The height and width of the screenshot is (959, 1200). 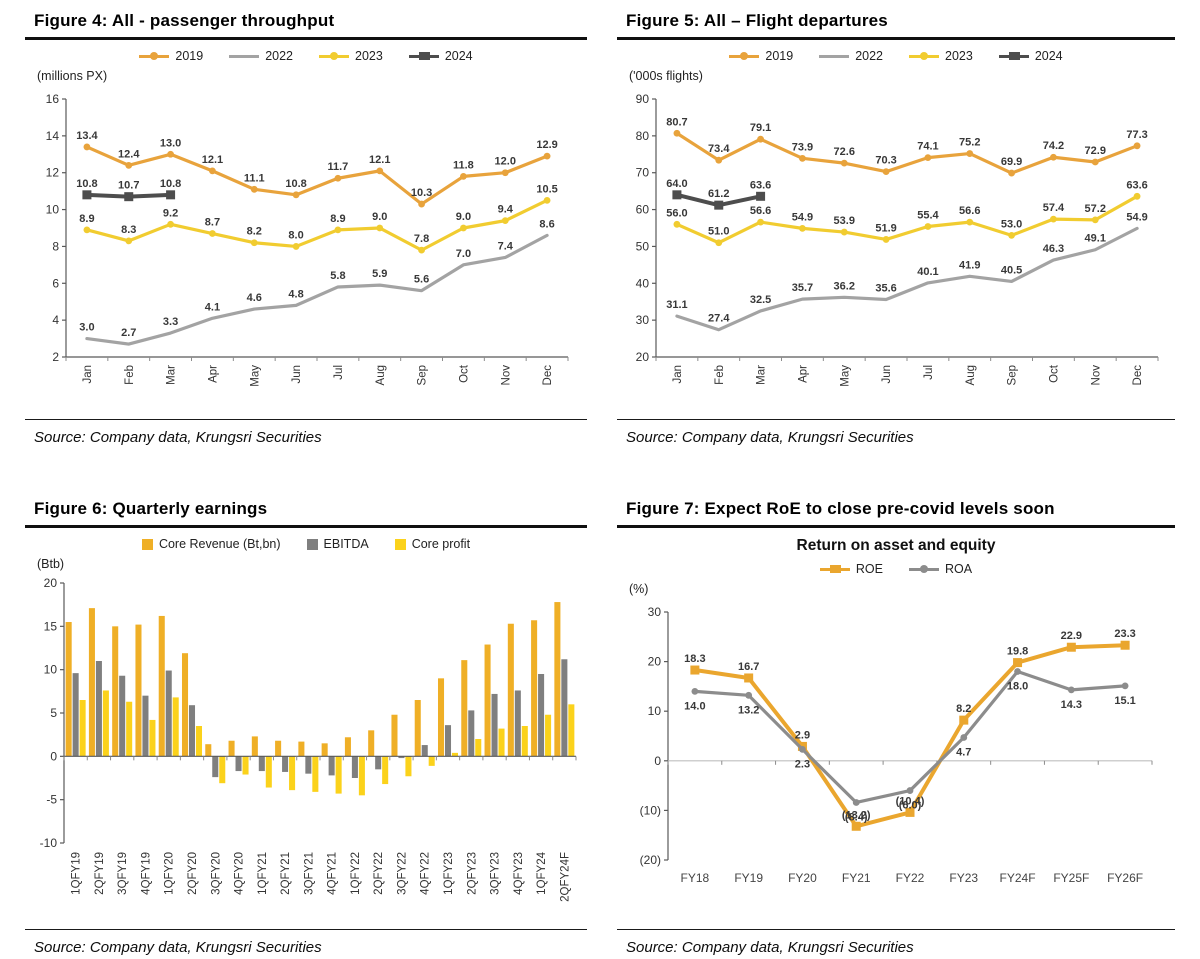 I want to click on svg-text: Jun, so click(x=887, y=374).